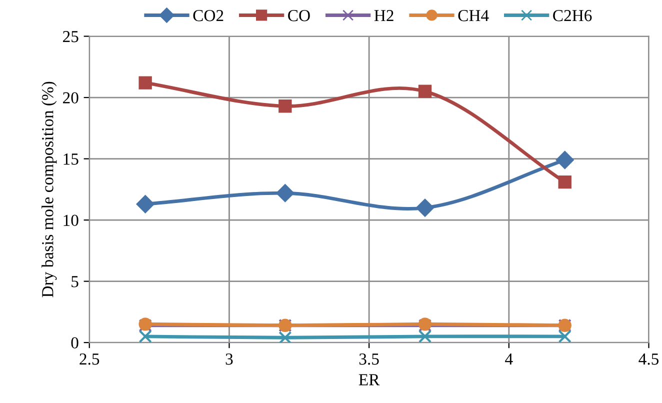 The height and width of the screenshot is (403, 662). What do you see at coordinates (49, 190) in the screenshot?
I see `y-axis-title: Dry basis mole composition (%)` at bounding box center [49, 190].